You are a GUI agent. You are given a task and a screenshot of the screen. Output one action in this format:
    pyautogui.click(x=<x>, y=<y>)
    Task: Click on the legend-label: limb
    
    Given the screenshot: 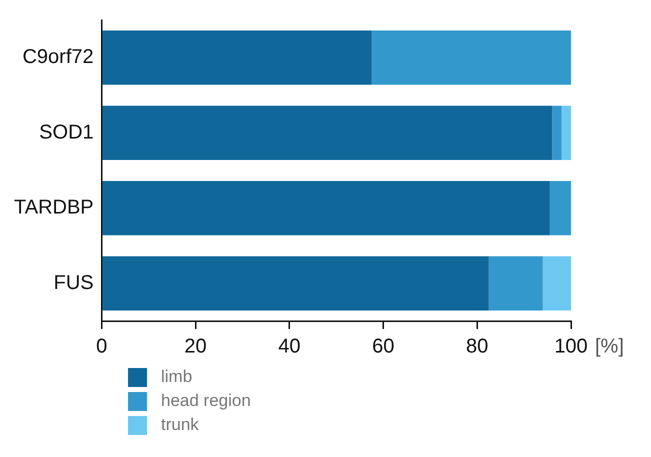 What is the action you would take?
    pyautogui.click(x=176, y=377)
    